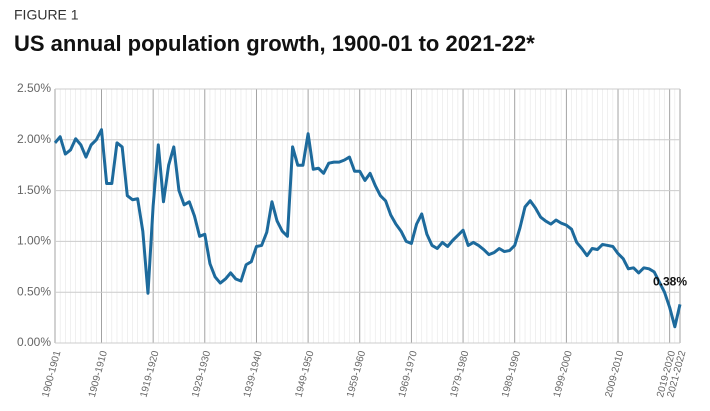 The width and height of the screenshot is (710, 411). I want to click on x-tick-label: 1979-1980, so click(460, 373).